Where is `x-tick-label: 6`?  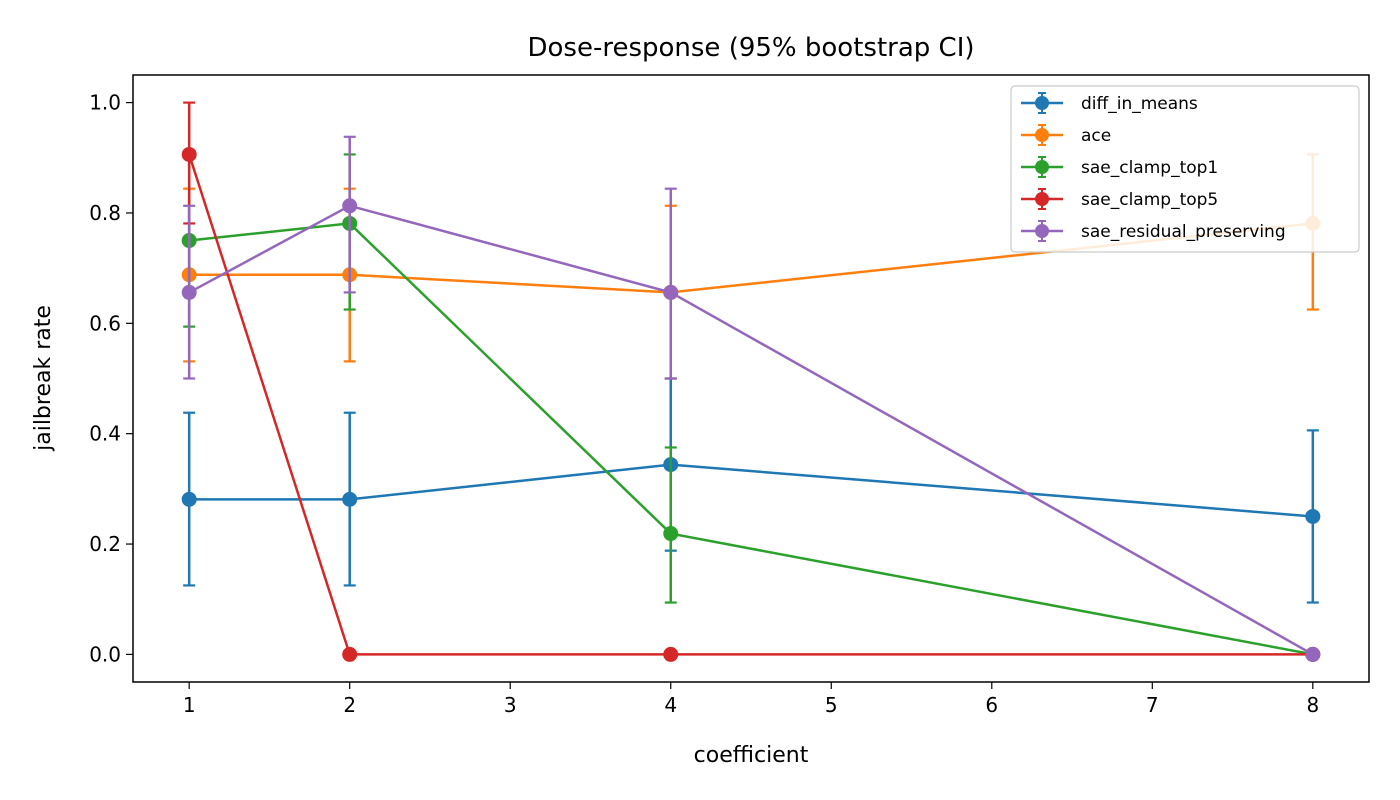 x-tick-label: 6 is located at coordinates (991, 705).